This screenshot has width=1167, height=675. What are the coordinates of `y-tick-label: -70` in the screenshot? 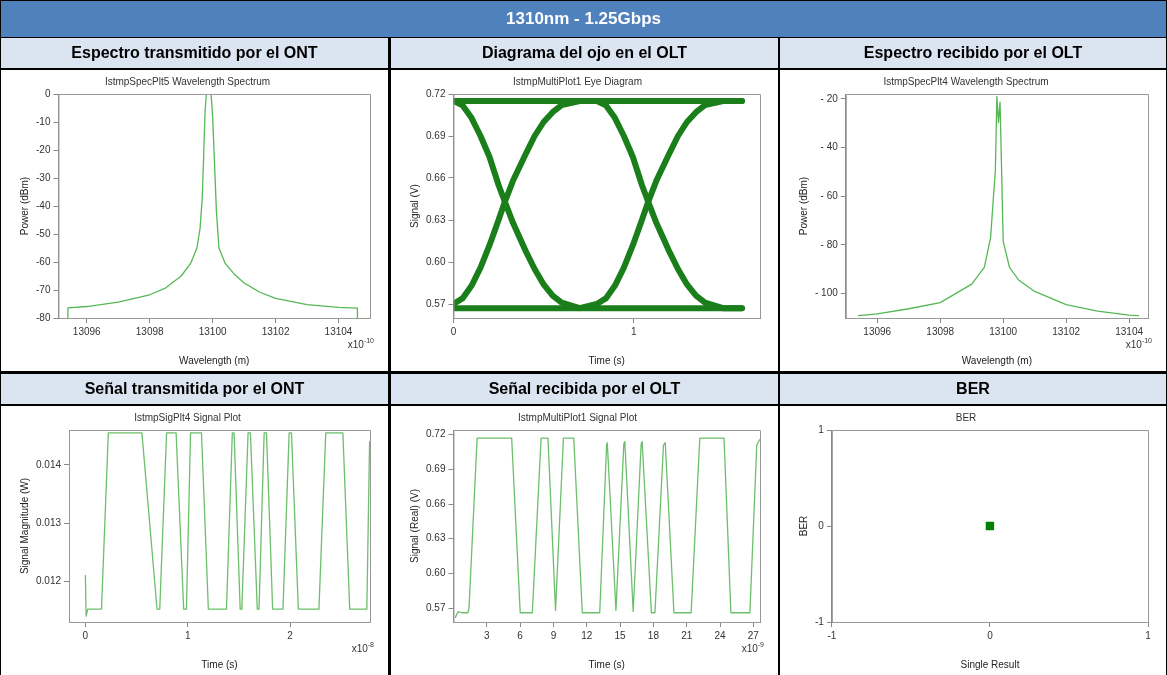 It's located at (43, 289).